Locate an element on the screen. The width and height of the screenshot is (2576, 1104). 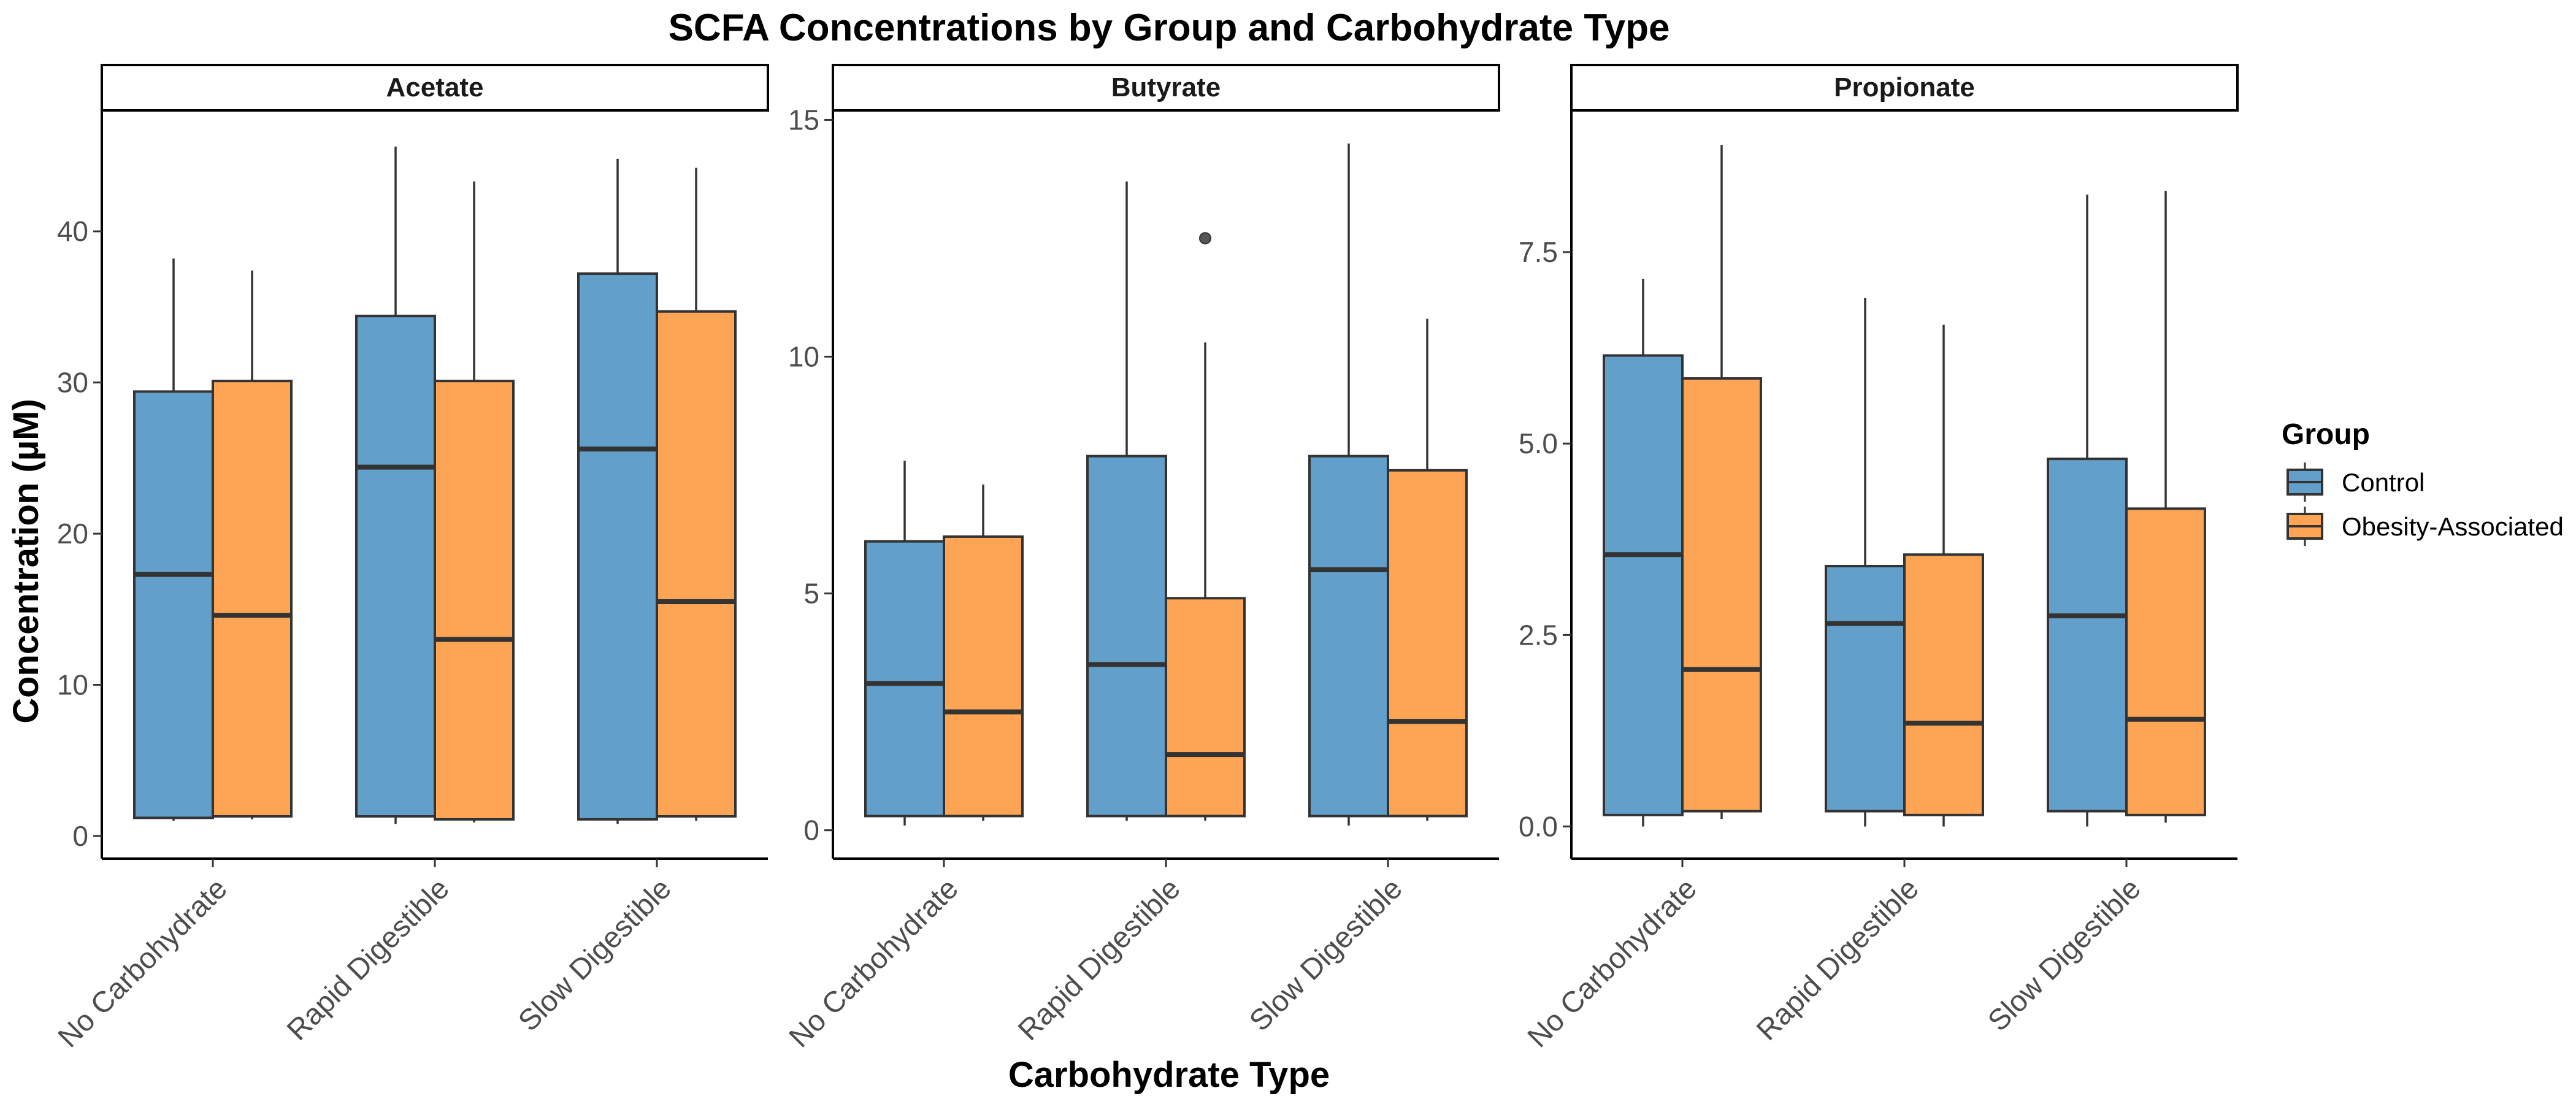
y-tick-label: 30 is located at coordinates (72, 383).